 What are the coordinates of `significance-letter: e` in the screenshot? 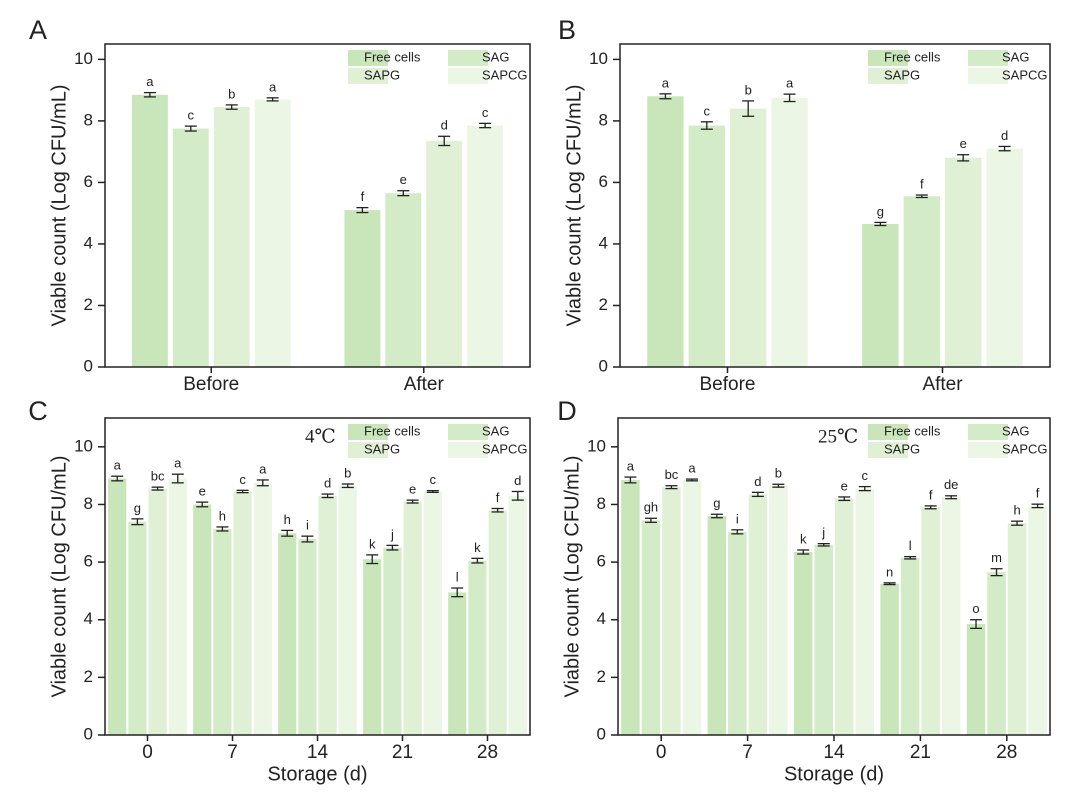 It's located at (202, 491).